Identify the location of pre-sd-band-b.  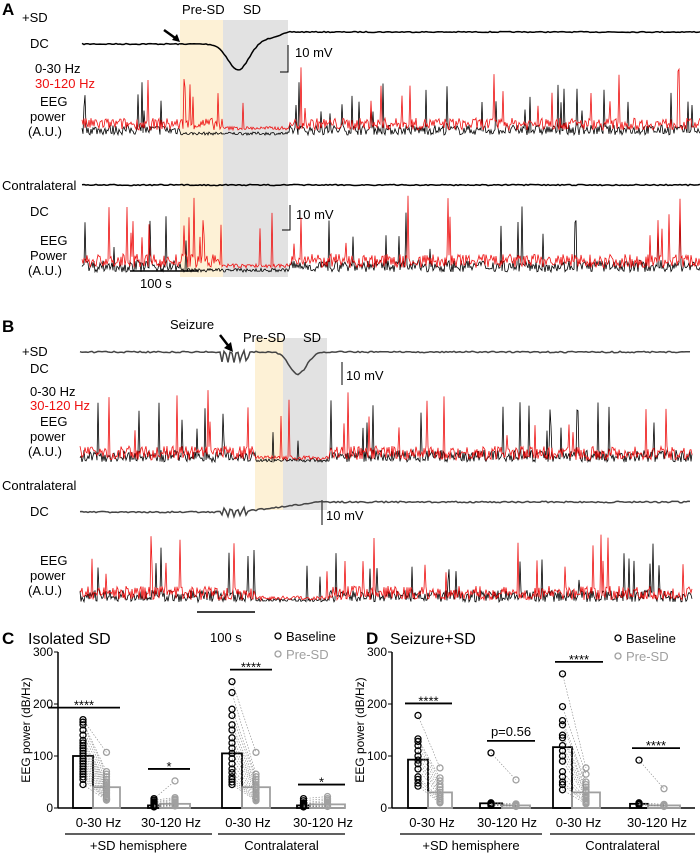
(269, 424).